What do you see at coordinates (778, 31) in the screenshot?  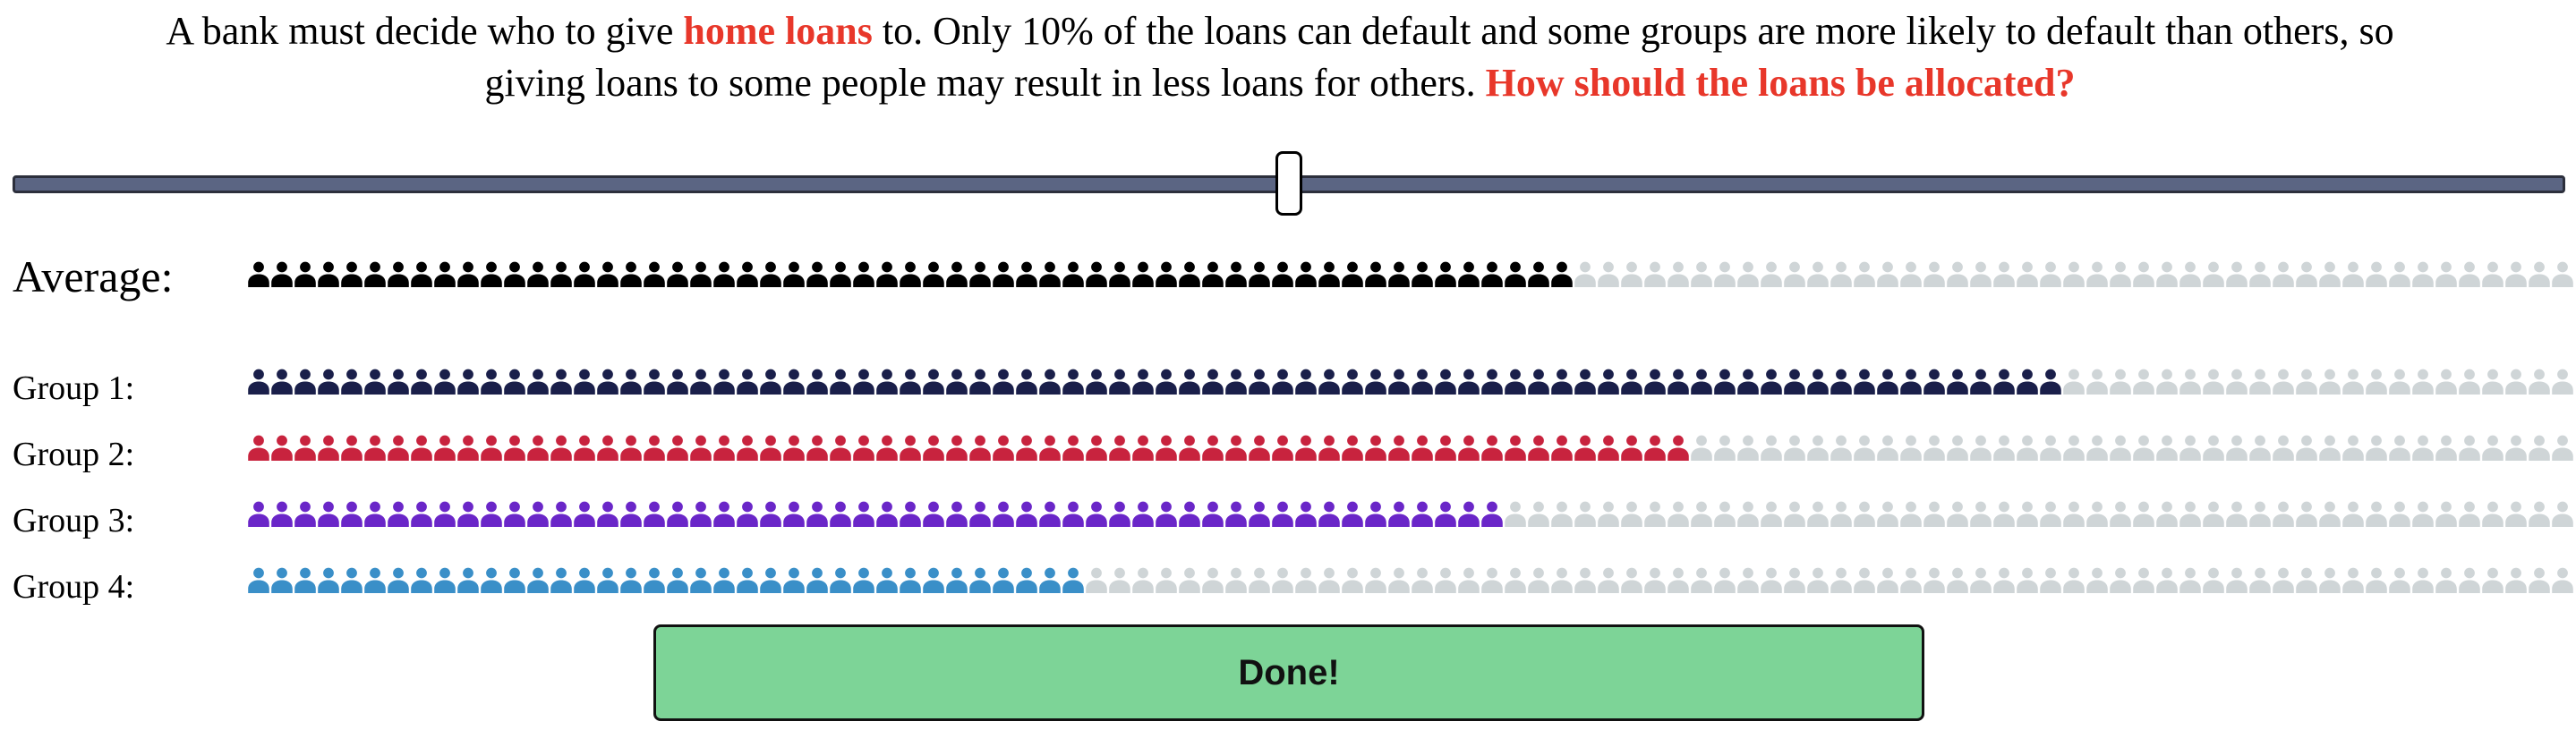 I see `prompt-highlight-home-loans: home loans` at bounding box center [778, 31].